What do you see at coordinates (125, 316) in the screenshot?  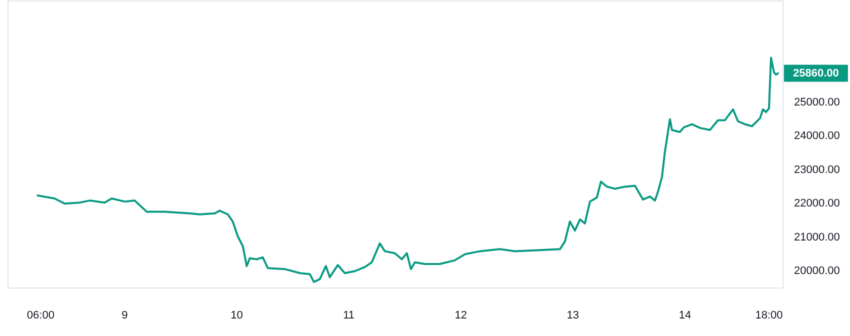 I see `x-tick-label: 9` at bounding box center [125, 316].